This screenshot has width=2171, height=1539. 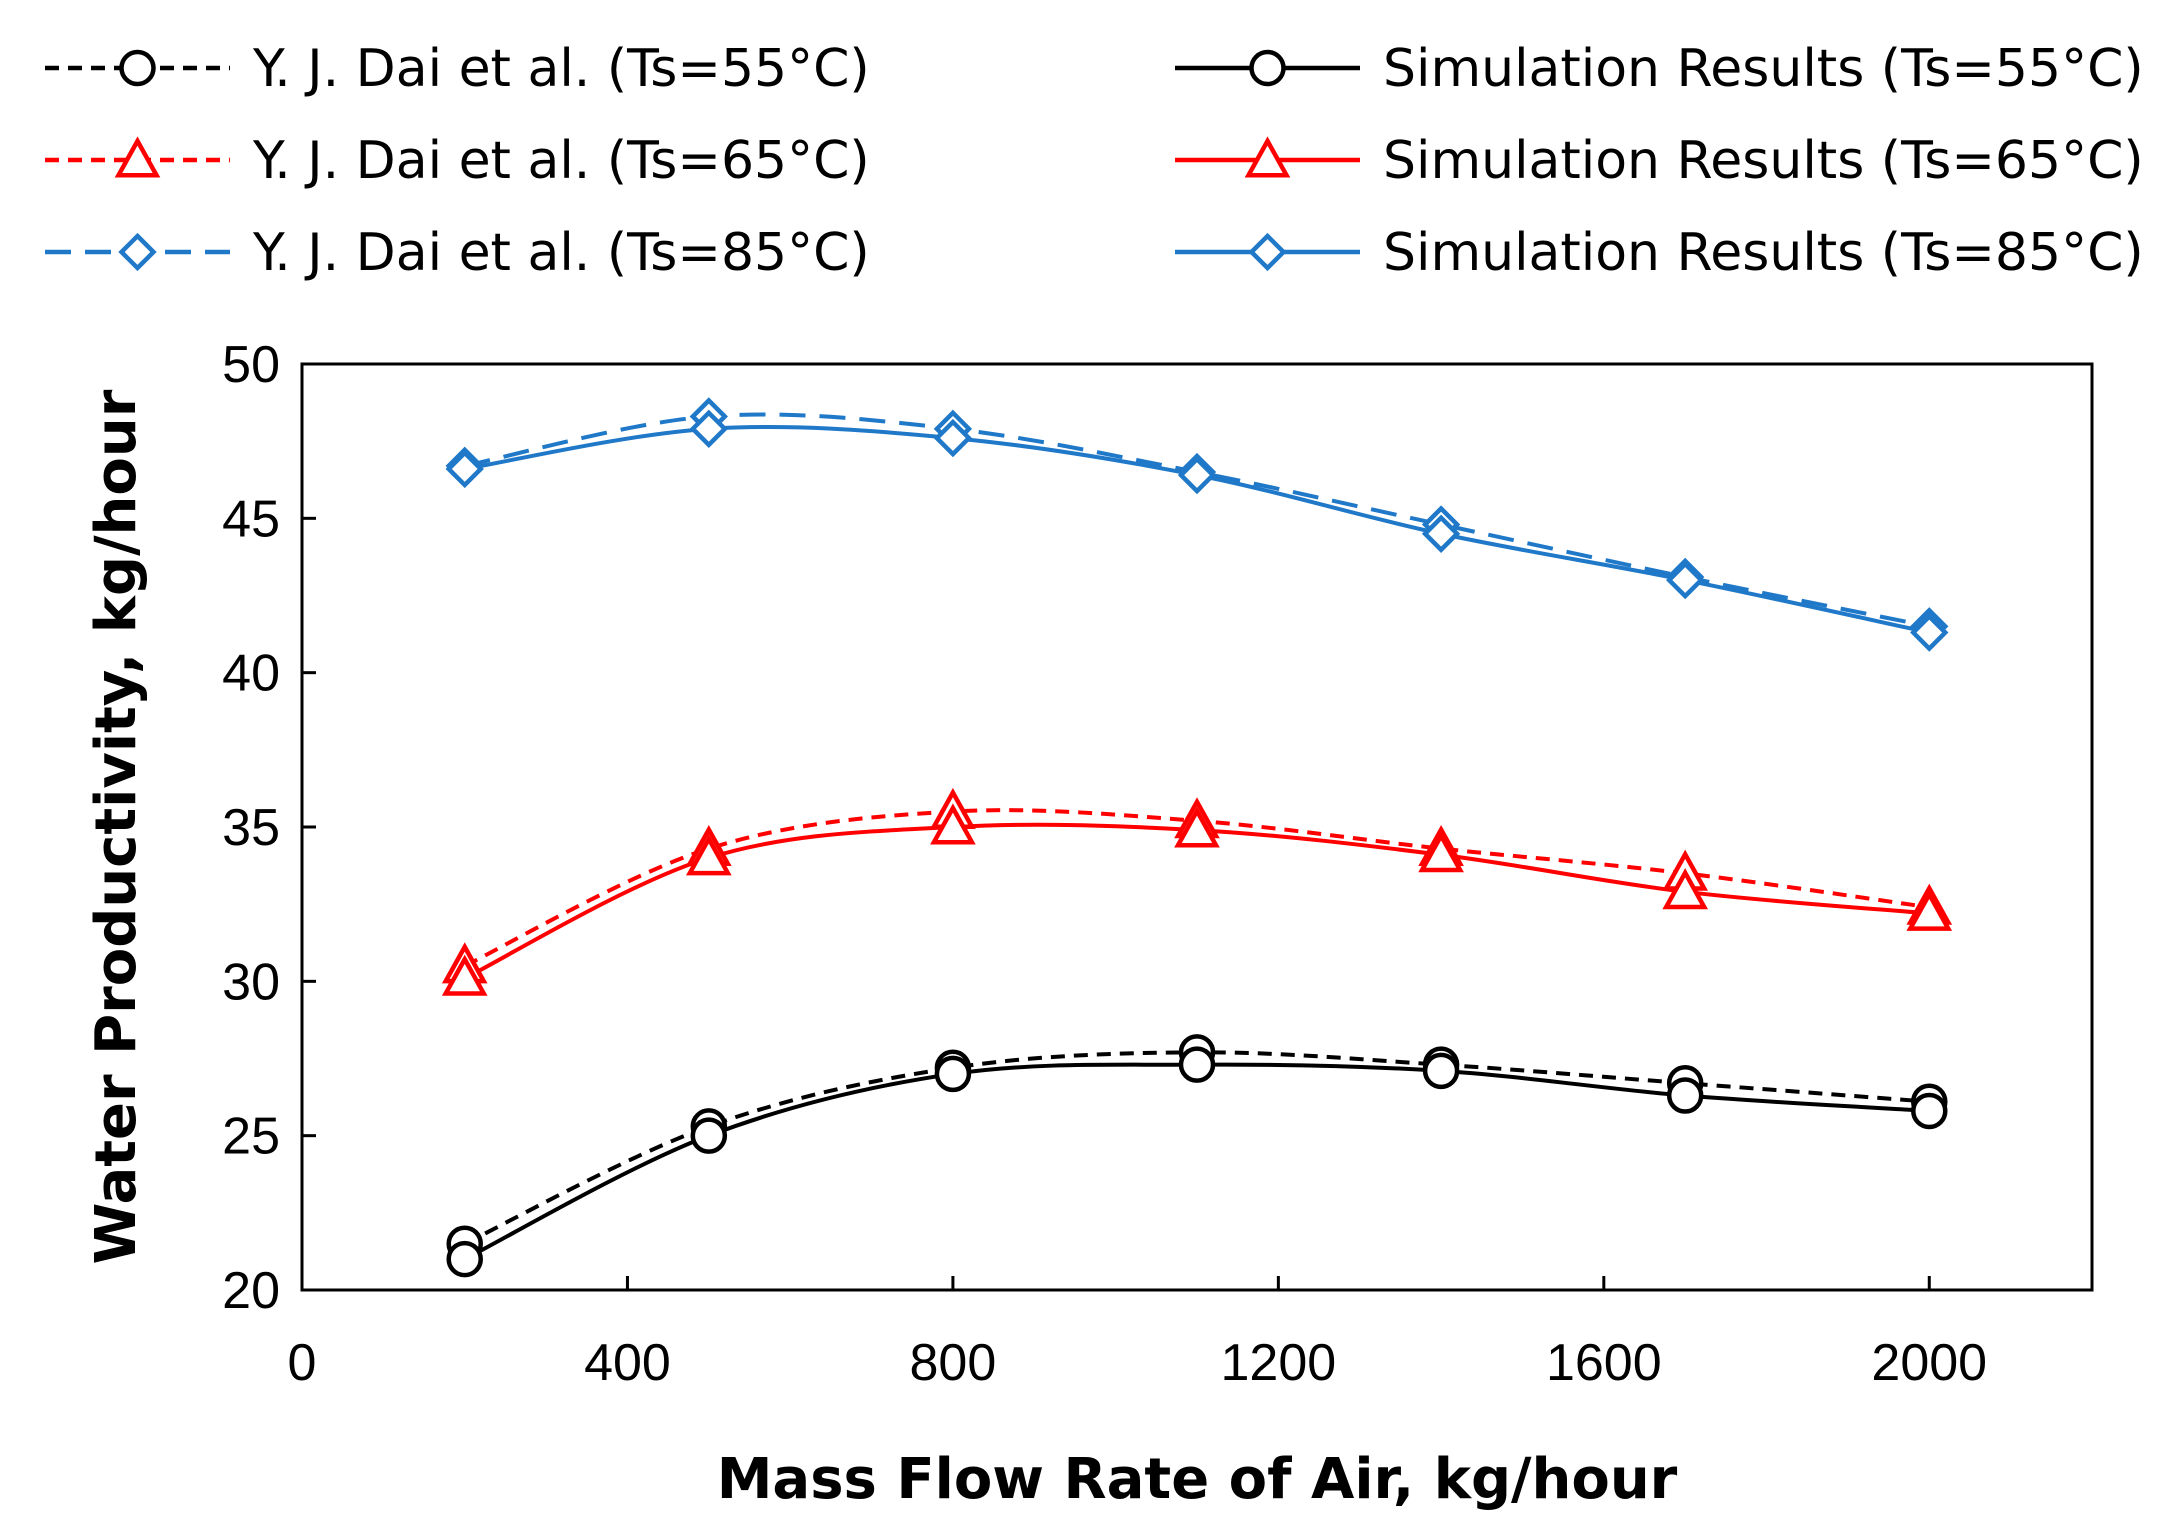 I want to click on x-axis-title: Mass Flow Rate of Air, kg/hour, so click(x=1197, y=1479).